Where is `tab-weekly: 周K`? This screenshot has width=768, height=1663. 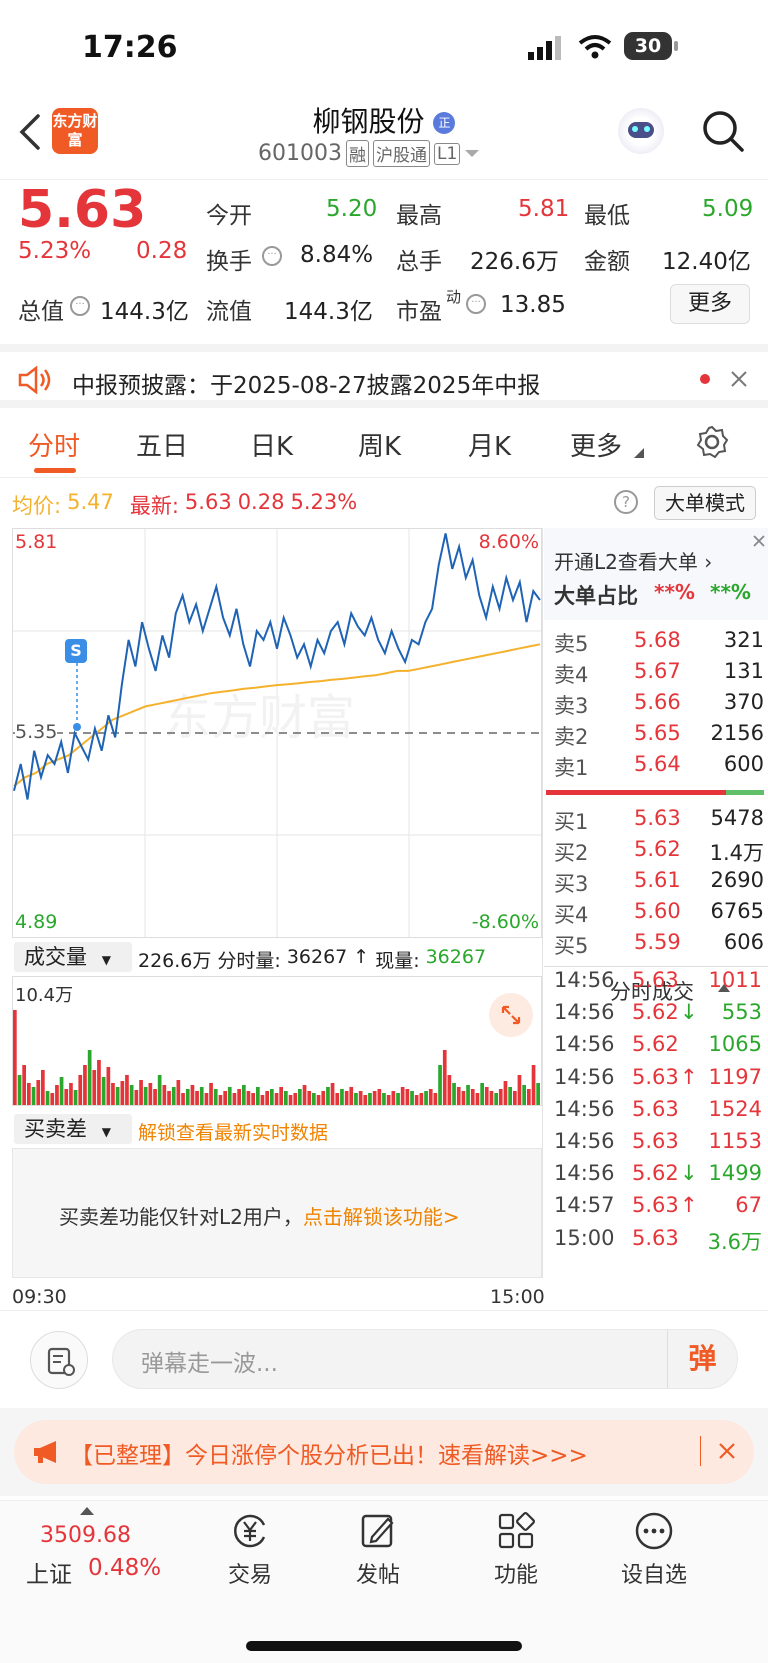 tab-weekly: 周K is located at coordinates (380, 447).